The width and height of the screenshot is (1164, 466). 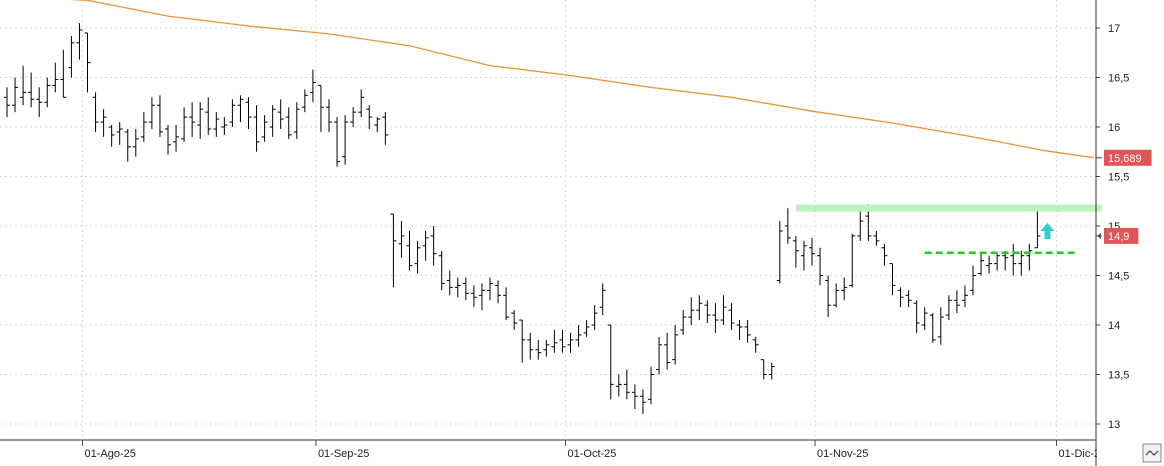 I want to click on x-tick-label: 01-Dic-25, so click(x=1083, y=454).